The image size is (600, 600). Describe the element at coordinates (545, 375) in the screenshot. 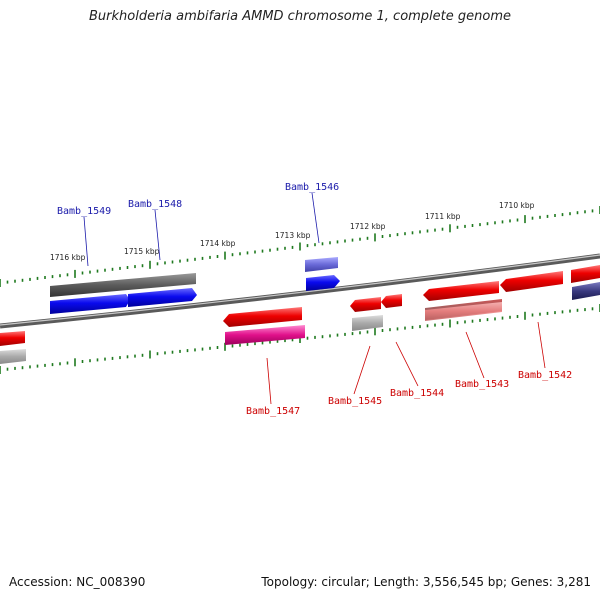

I see `gene-label-bamb-1542: Bamb_1542` at that location.